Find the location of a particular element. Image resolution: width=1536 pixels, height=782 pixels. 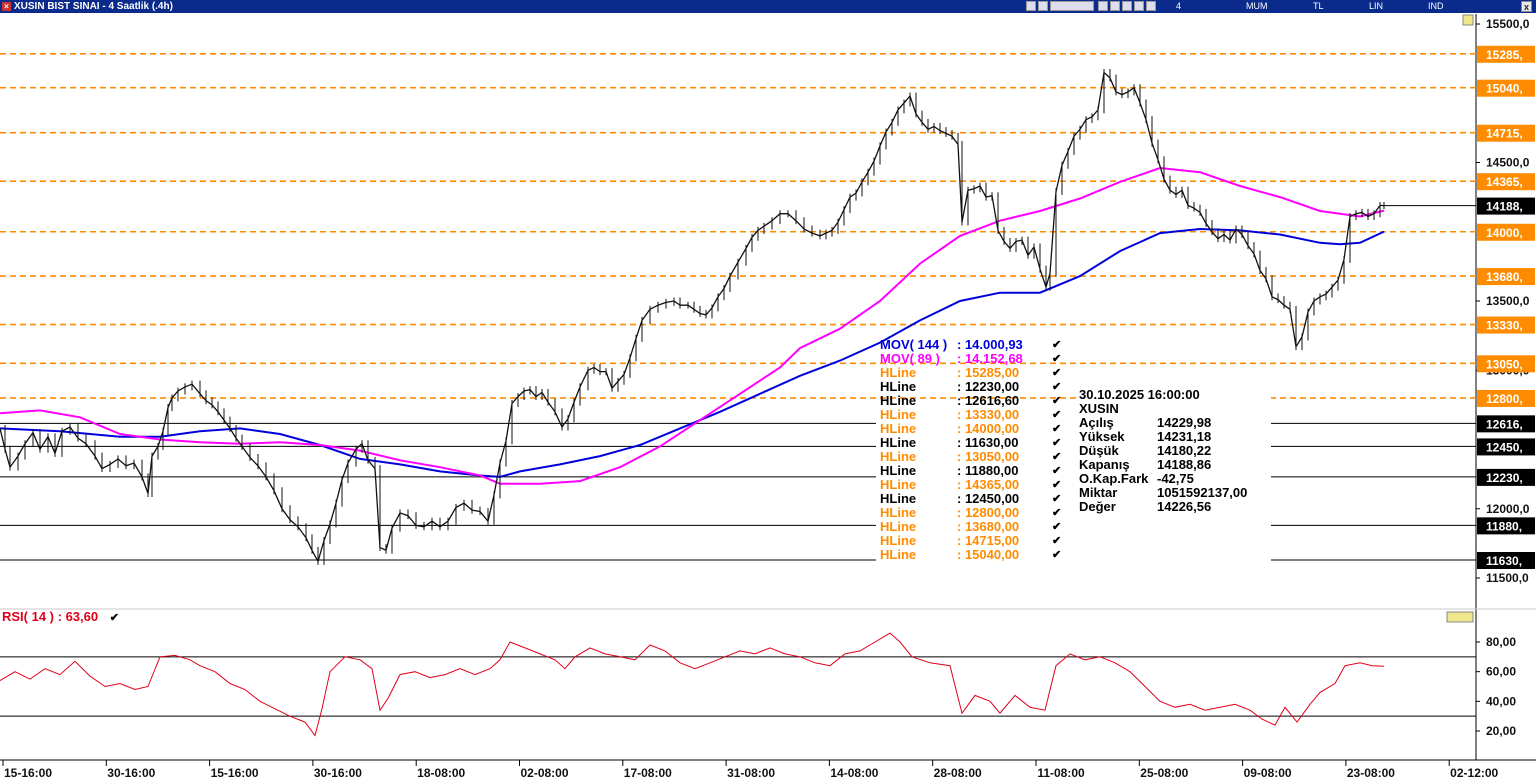

settings-icon is located at coordinates (1151, 6).